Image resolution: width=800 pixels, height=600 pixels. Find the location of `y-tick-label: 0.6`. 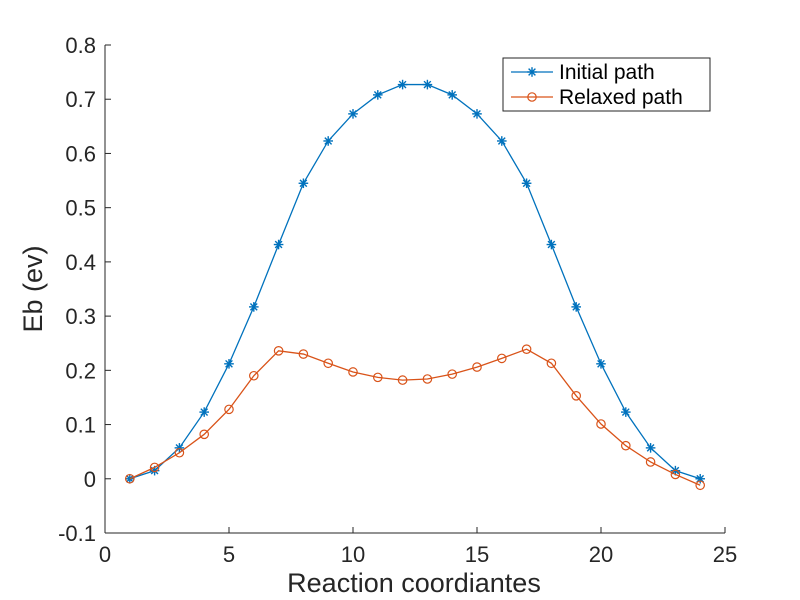

y-tick-label: 0.6 is located at coordinates (80, 153).